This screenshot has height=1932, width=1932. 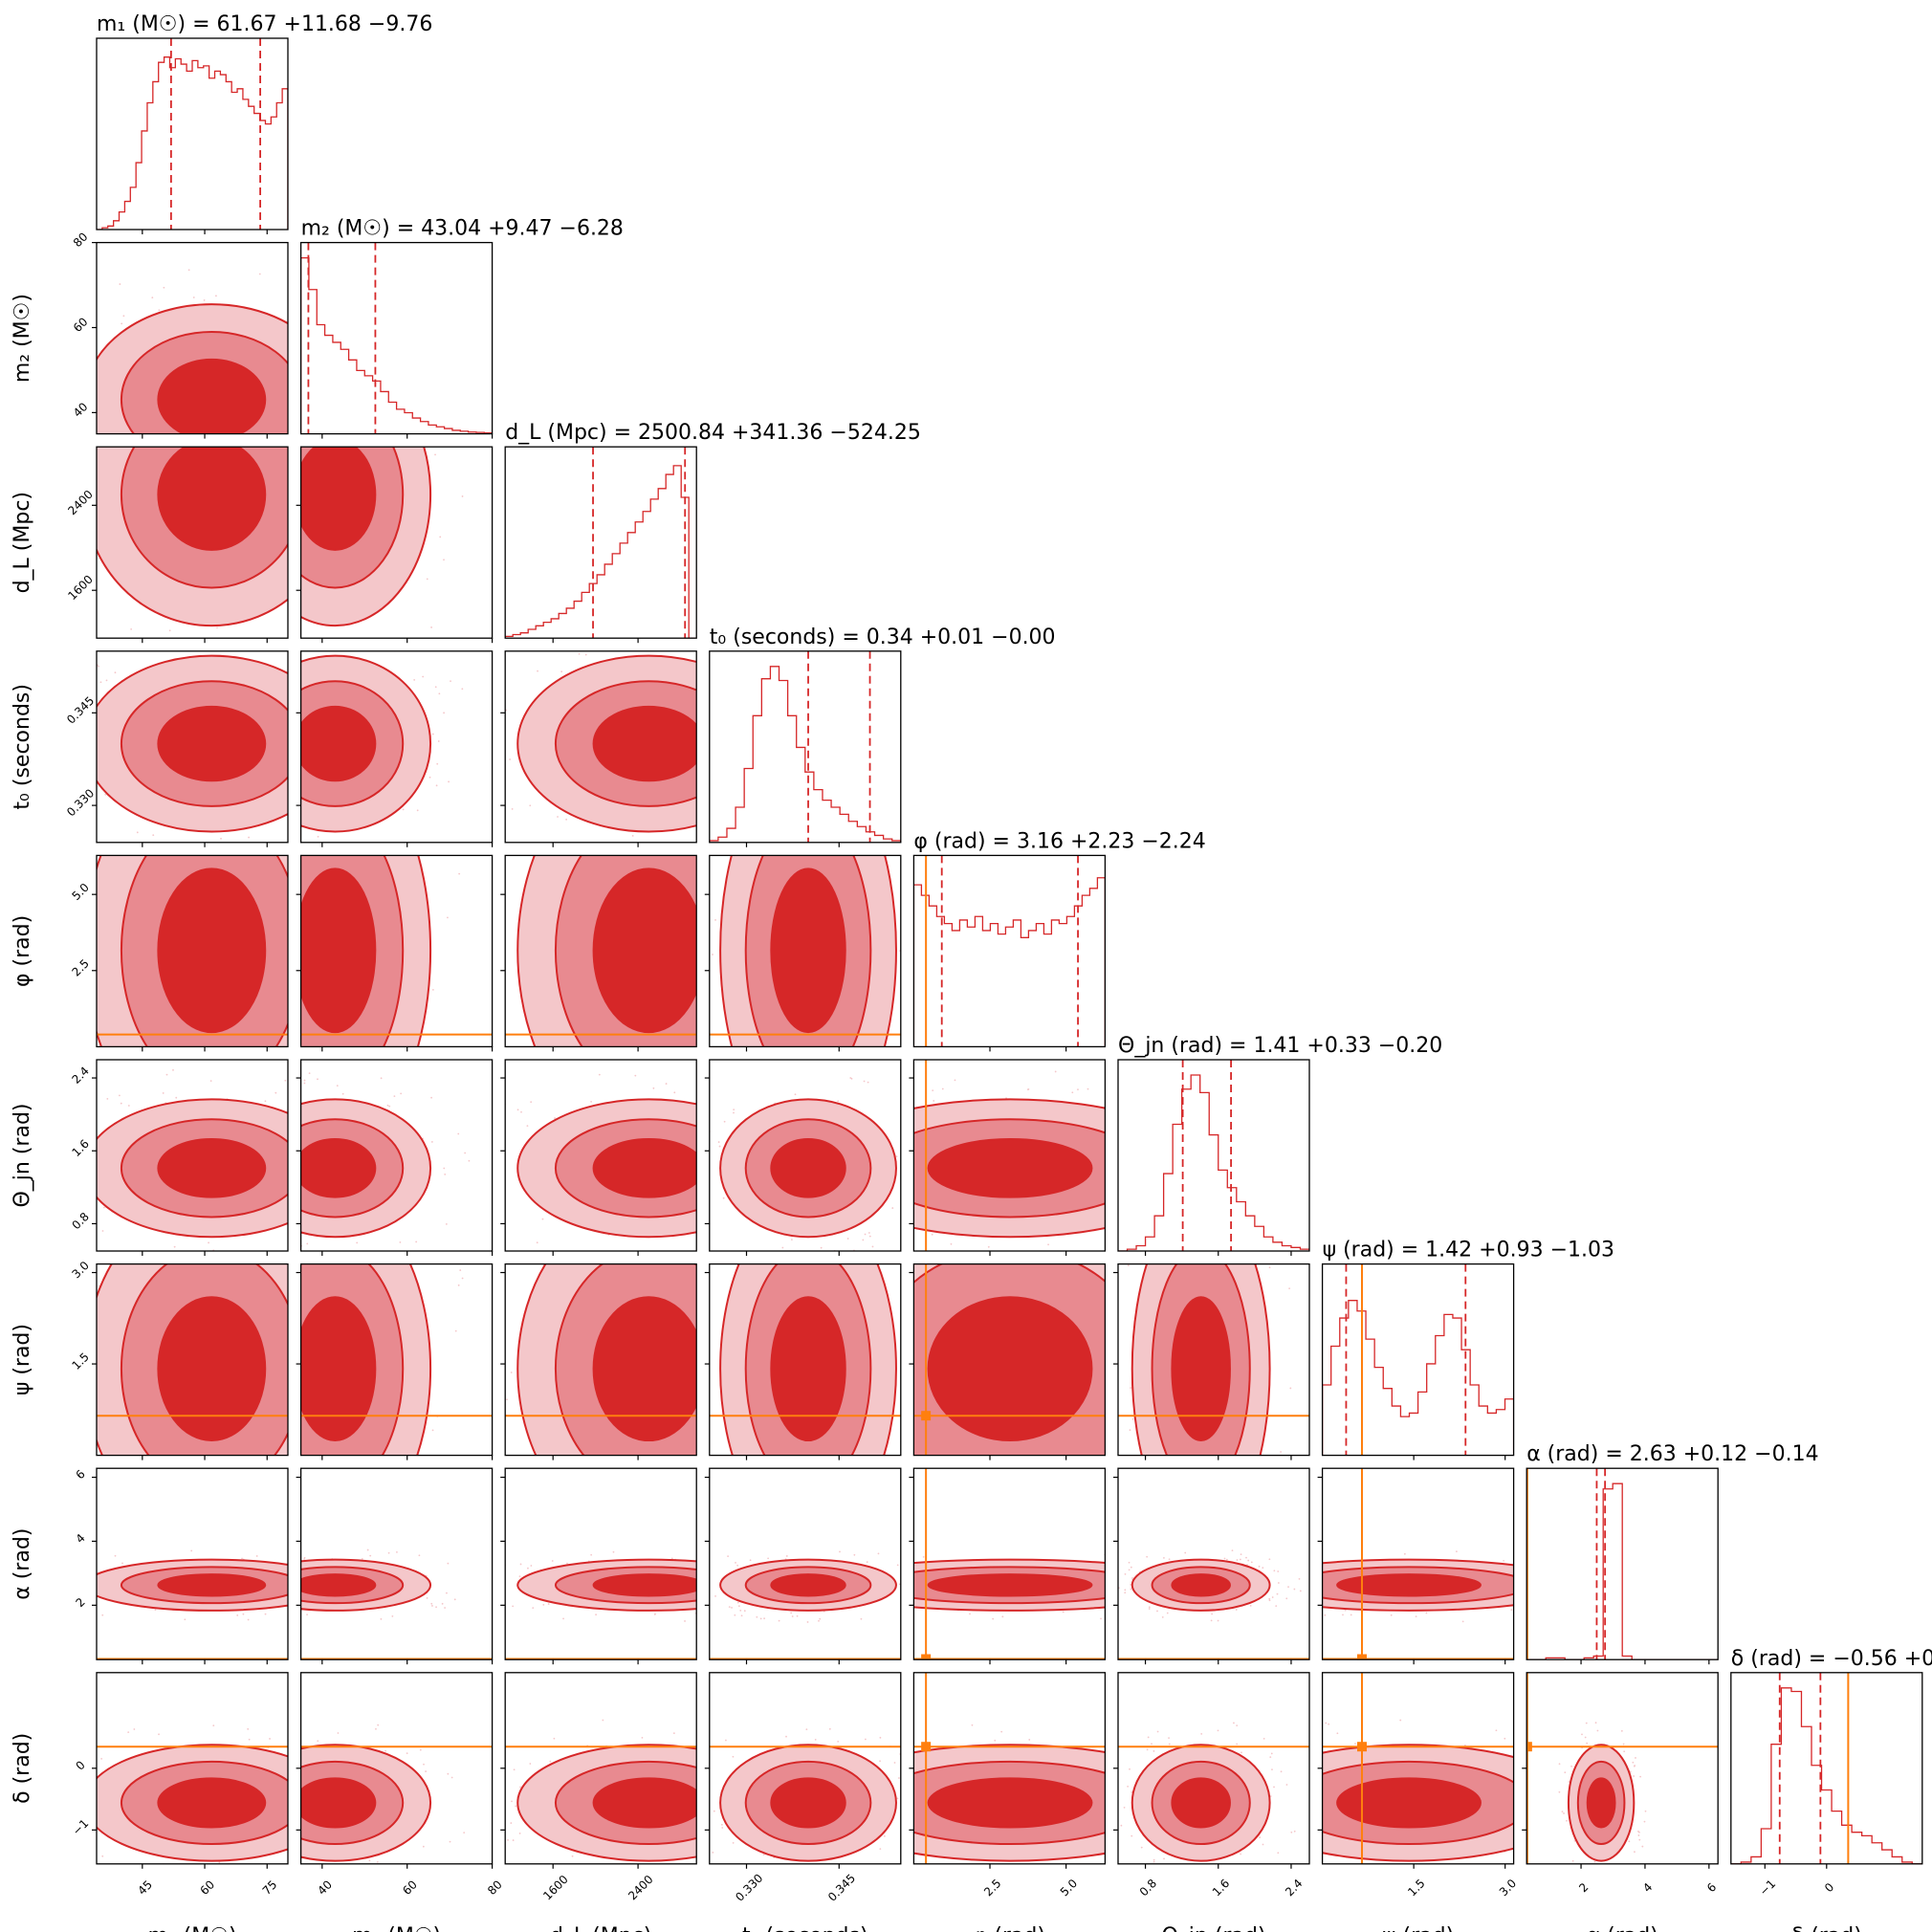 I want to click on ylabel-psi: ψ (rad), so click(x=22, y=1359).